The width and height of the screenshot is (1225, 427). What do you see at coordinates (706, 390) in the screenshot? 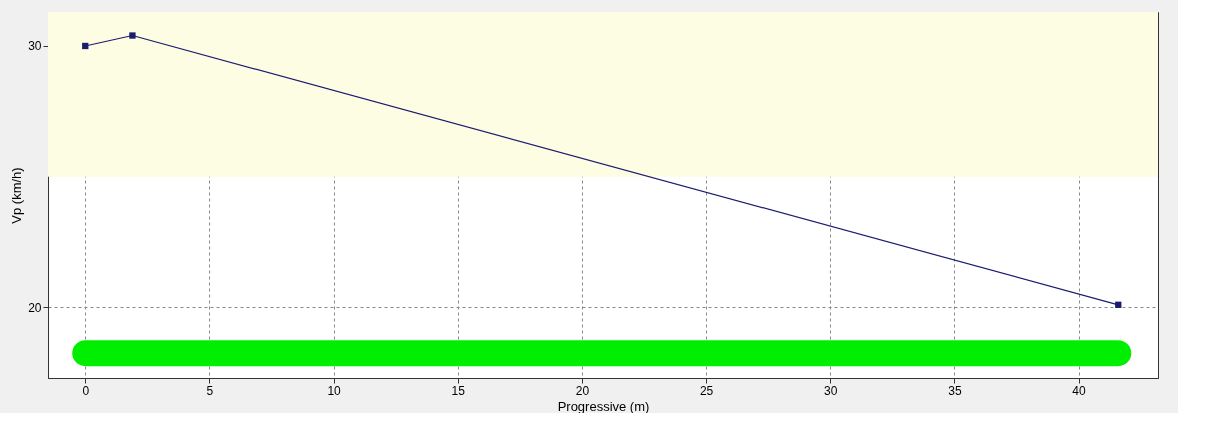
I see `x-tick-label: 25` at bounding box center [706, 390].